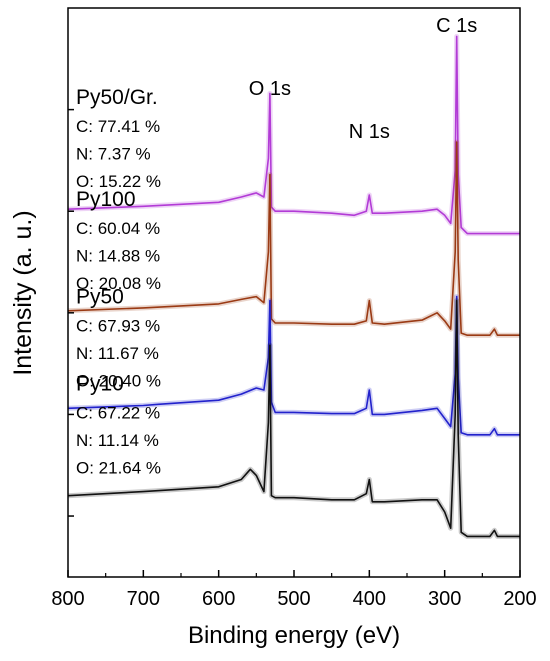 This screenshot has height=661, width=550. I want to click on y-axis-label: Intensity (a. u.), so click(23, 292).